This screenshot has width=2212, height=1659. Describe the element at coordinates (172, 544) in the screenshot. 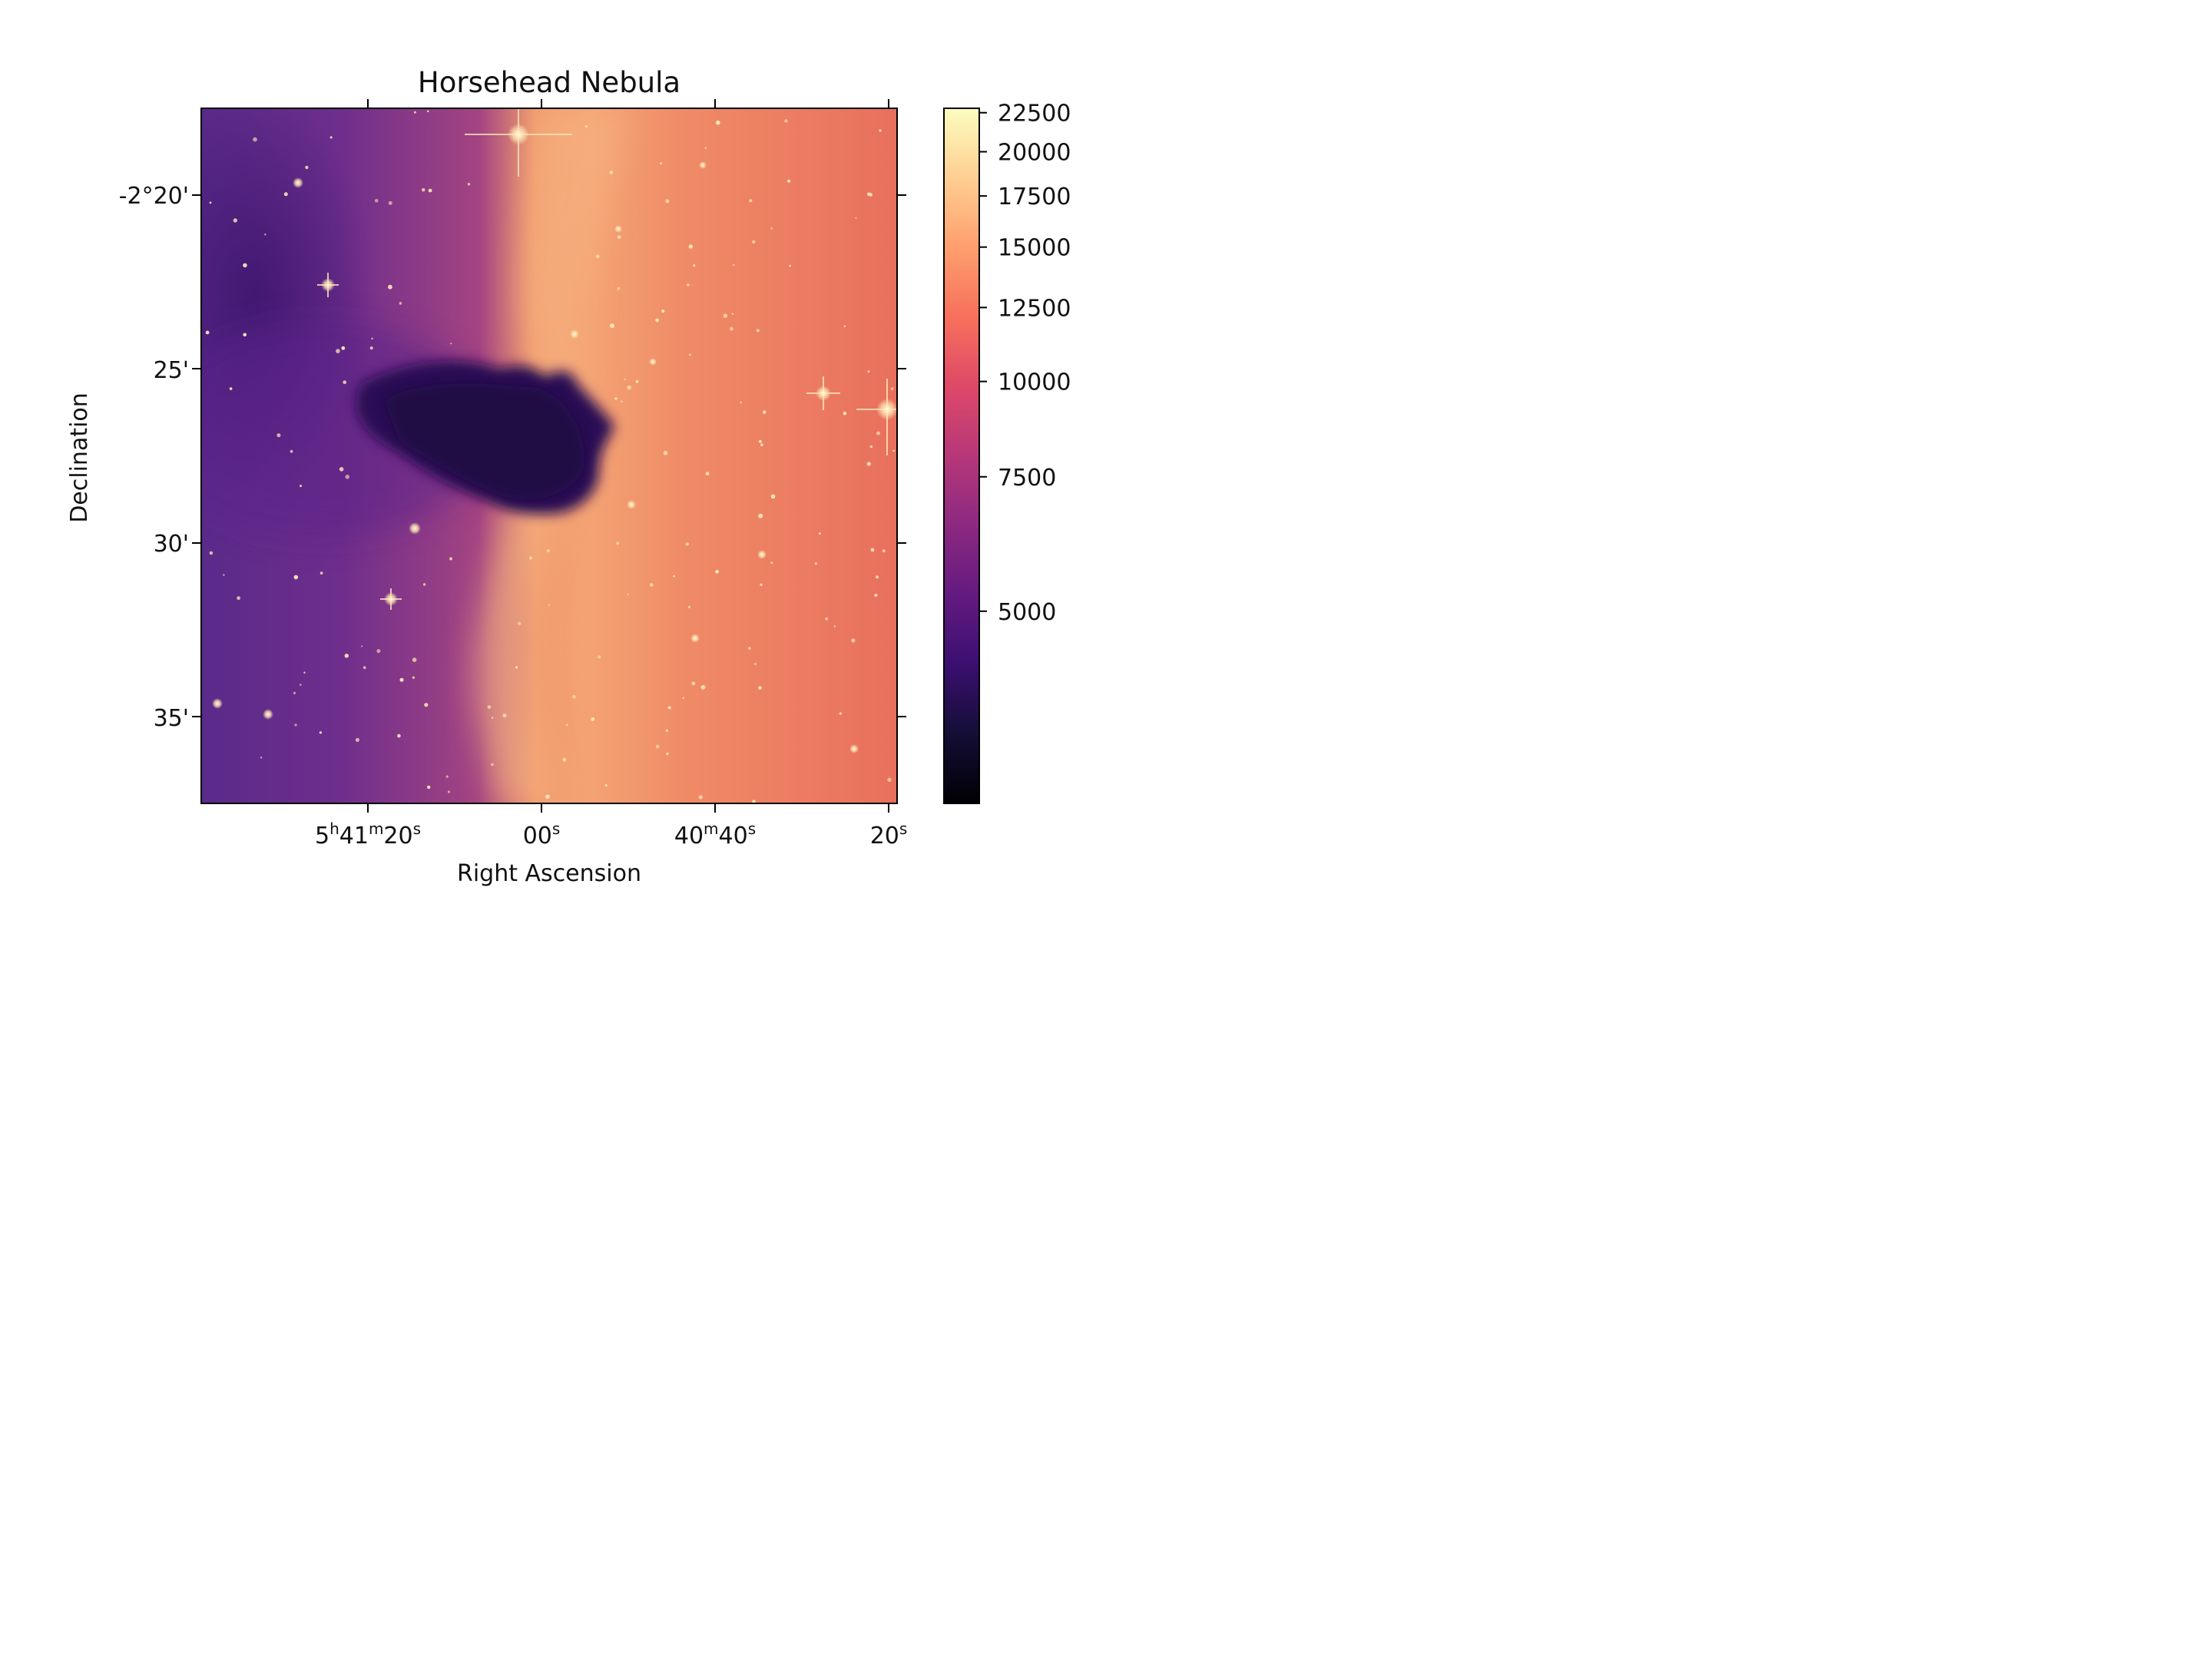

I see `y-tick-label: 30'` at that location.